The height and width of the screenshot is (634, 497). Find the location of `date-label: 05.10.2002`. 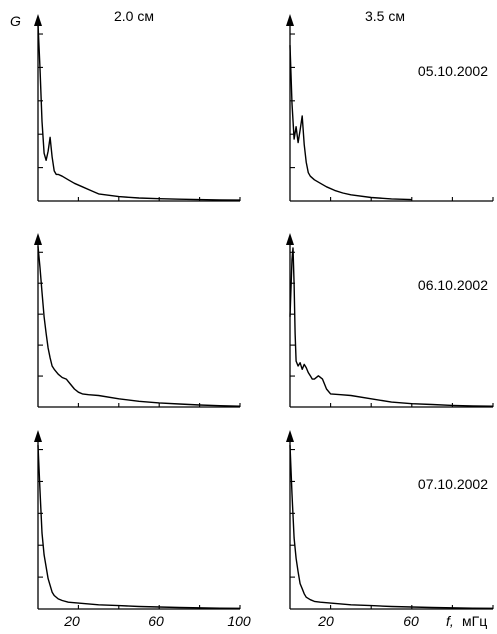

date-label: 05.10.2002 is located at coordinates (453, 71).